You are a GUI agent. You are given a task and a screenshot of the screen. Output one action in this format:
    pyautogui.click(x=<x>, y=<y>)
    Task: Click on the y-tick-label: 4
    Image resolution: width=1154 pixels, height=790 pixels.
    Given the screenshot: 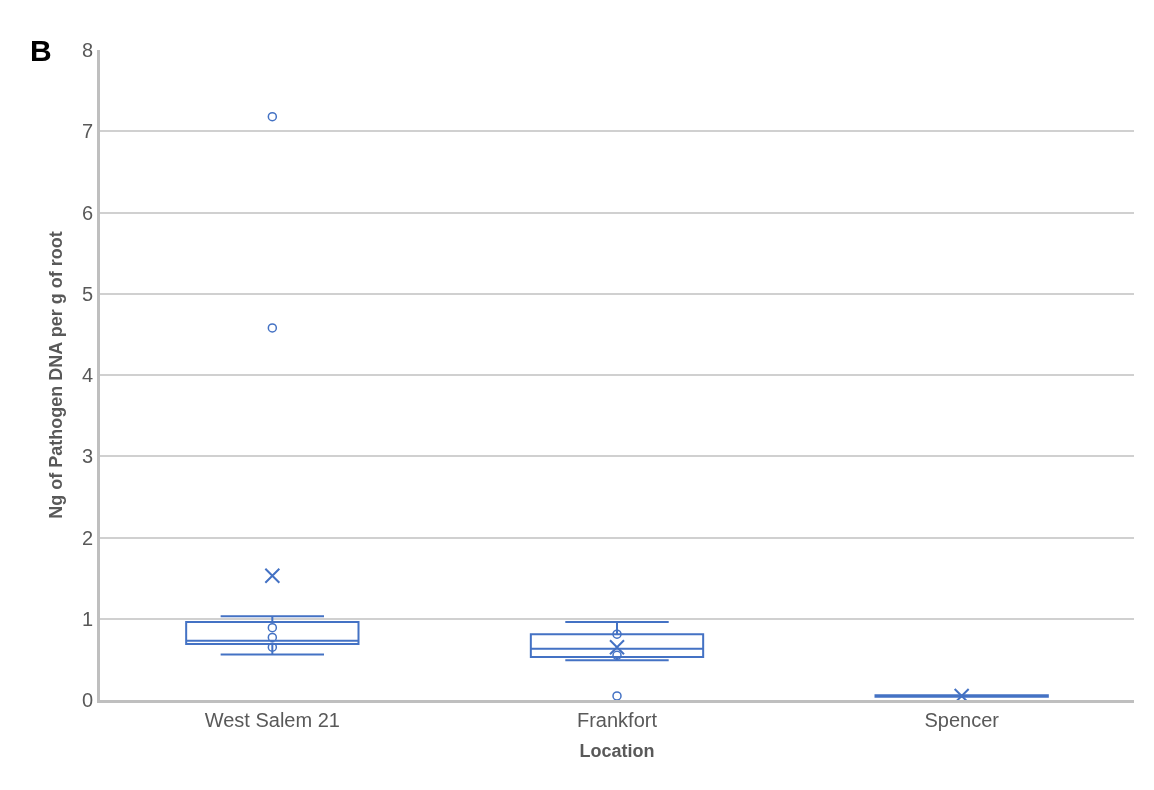 What is the action you would take?
    pyautogui.click(x=87, y=375)
    